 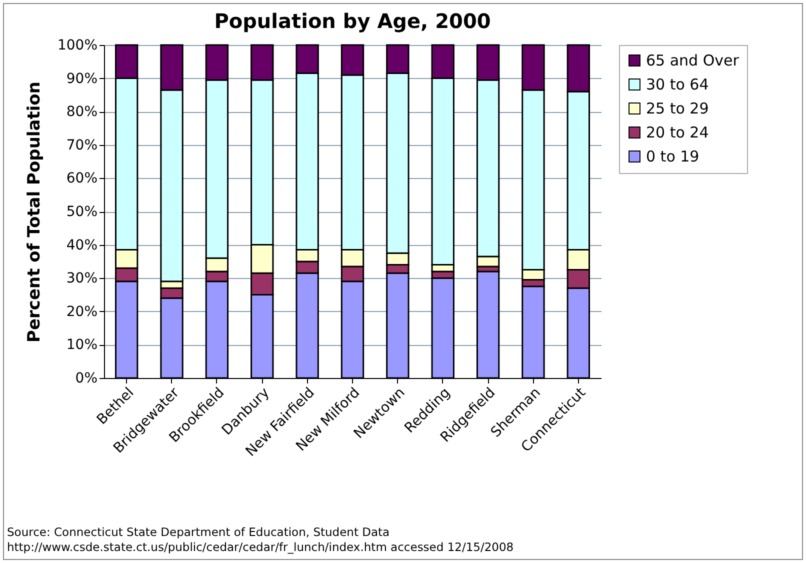 I want to click on y-tick-label: 90%, so click(x=82, y=78).